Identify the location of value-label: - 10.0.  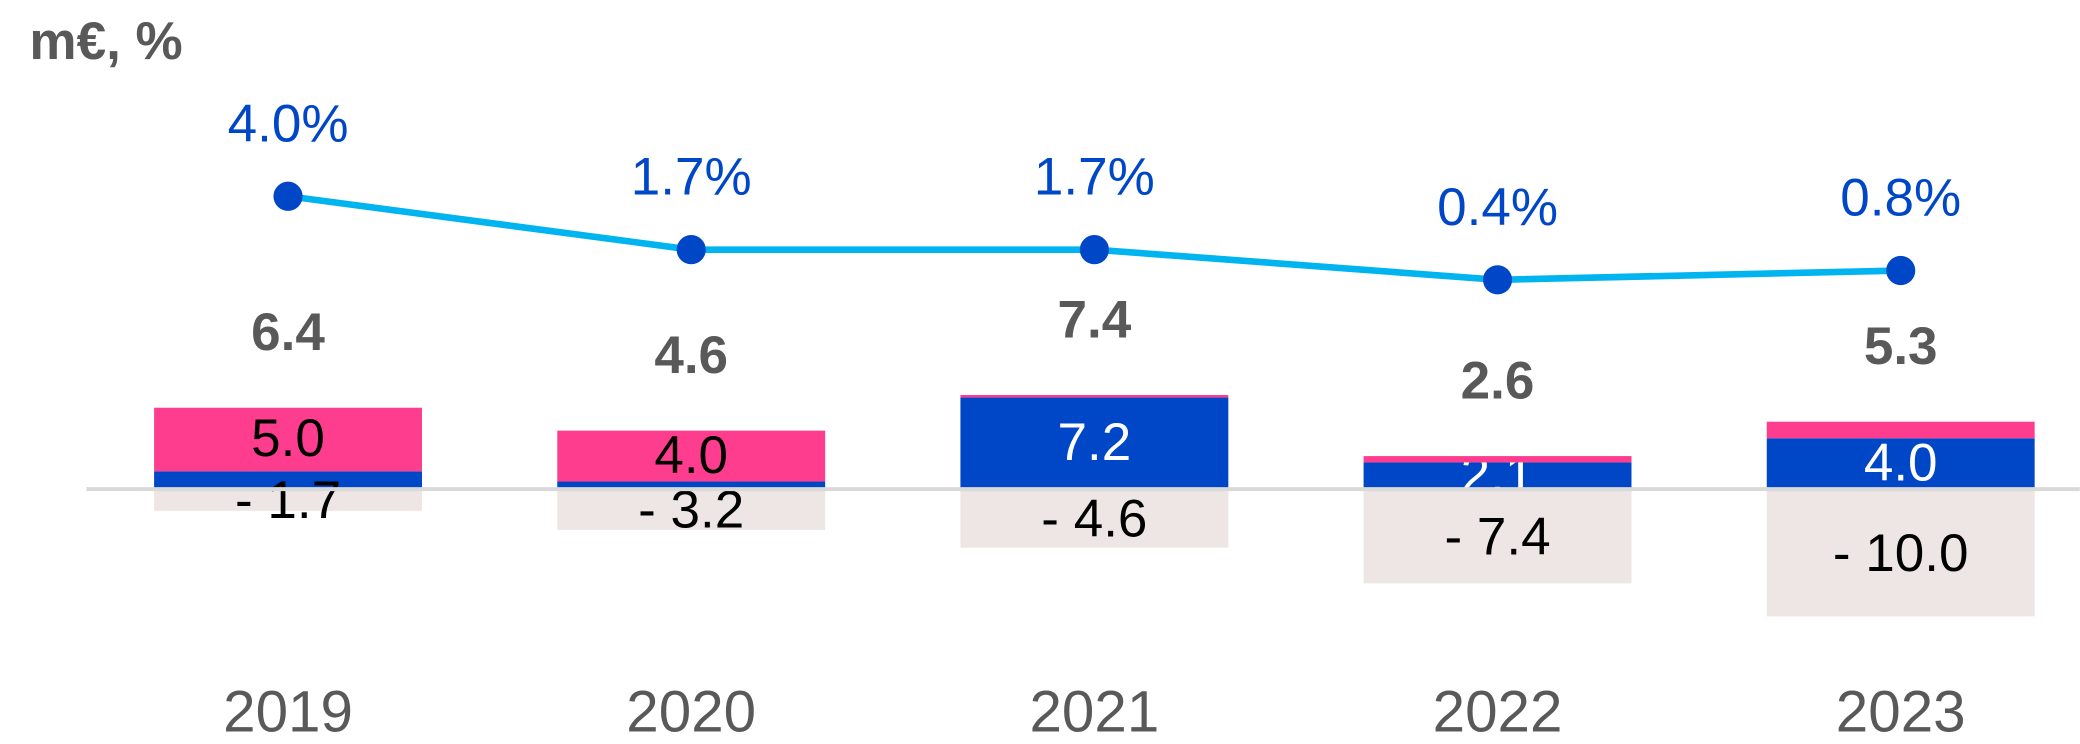
(1901, 553).